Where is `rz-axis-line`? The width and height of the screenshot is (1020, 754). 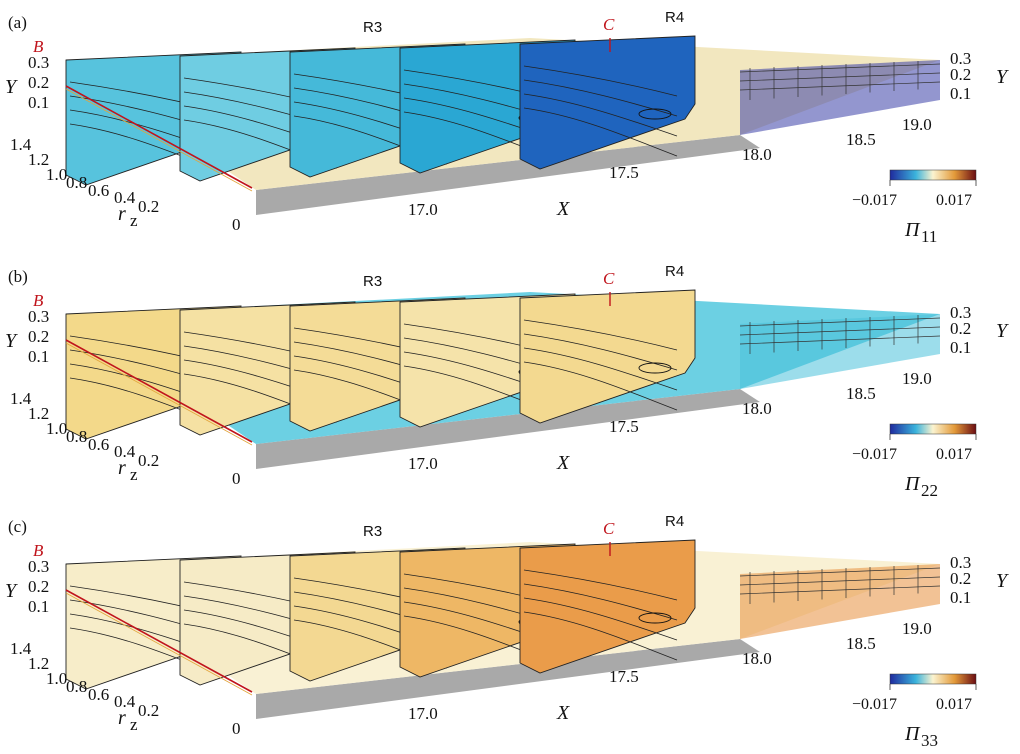 rz-axis-line is located at coordinates (159, 137).